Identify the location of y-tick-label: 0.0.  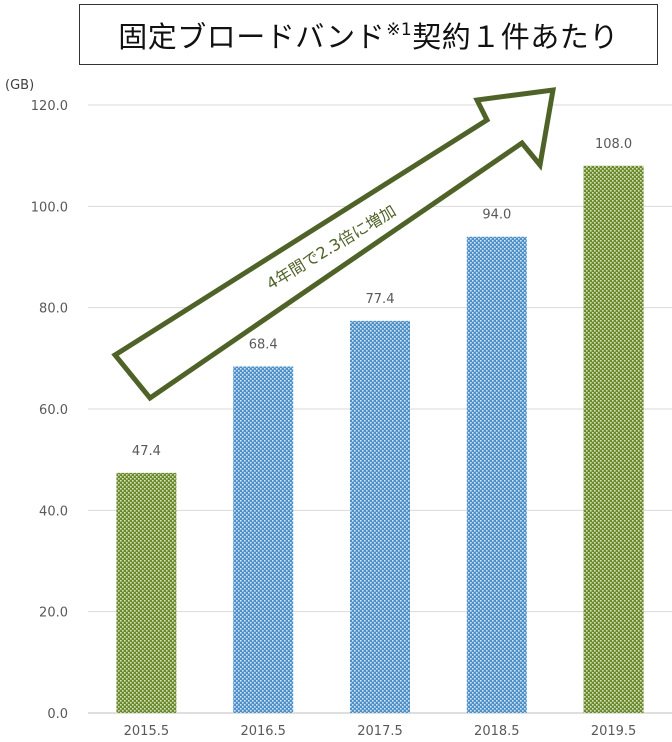
(57, 714).